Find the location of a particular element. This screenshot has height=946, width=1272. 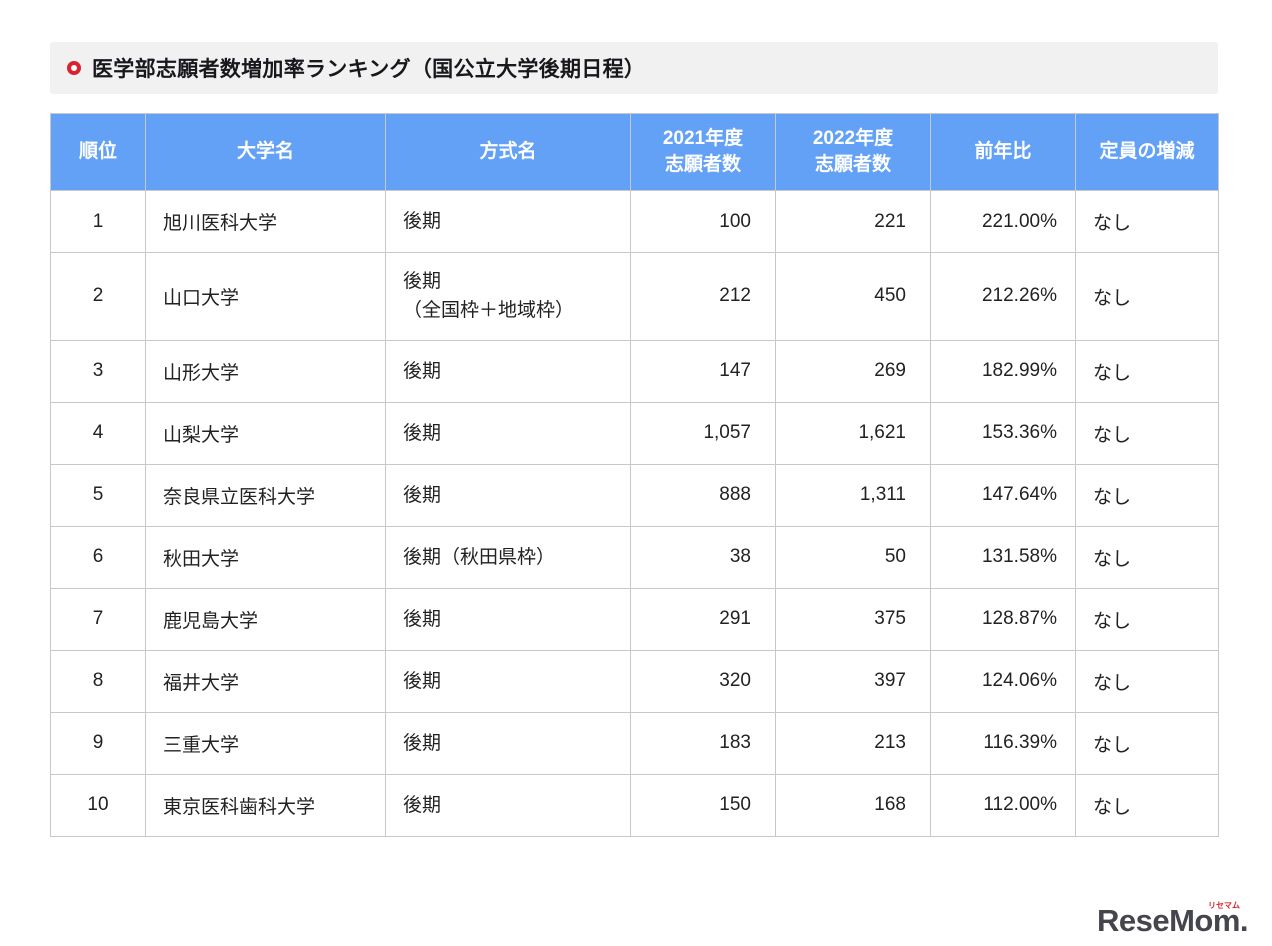

university-cell: 東京医科歯科大学 is located at coordinates (265, 805).